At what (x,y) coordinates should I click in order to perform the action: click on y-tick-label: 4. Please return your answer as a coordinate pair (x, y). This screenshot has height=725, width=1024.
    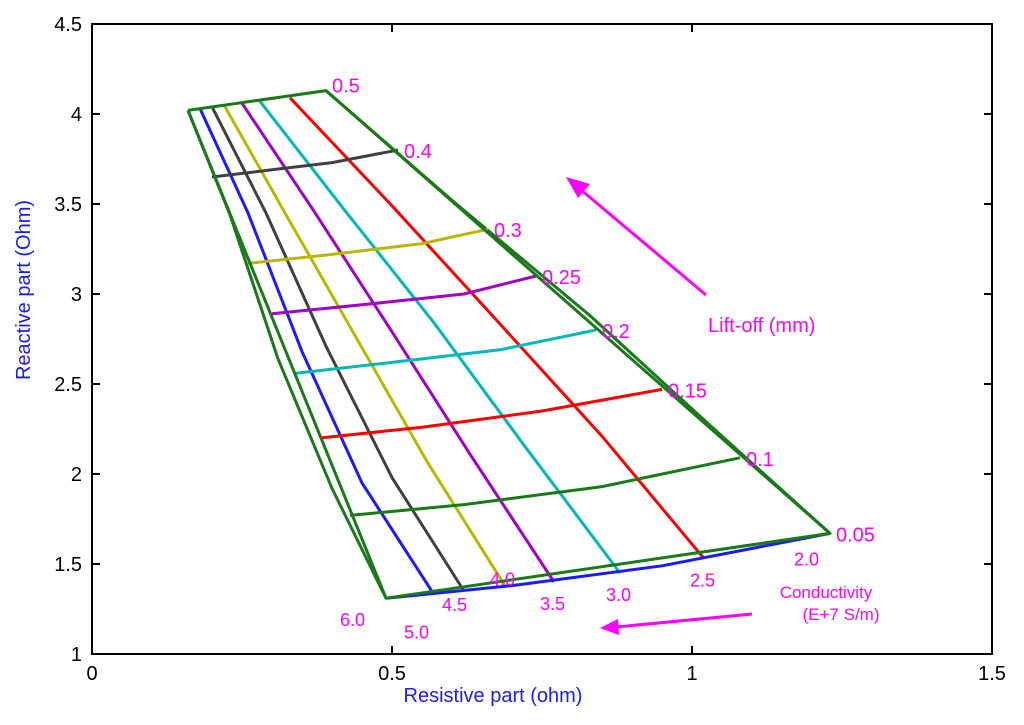
    Looking at the image, I should click on (76, 115).